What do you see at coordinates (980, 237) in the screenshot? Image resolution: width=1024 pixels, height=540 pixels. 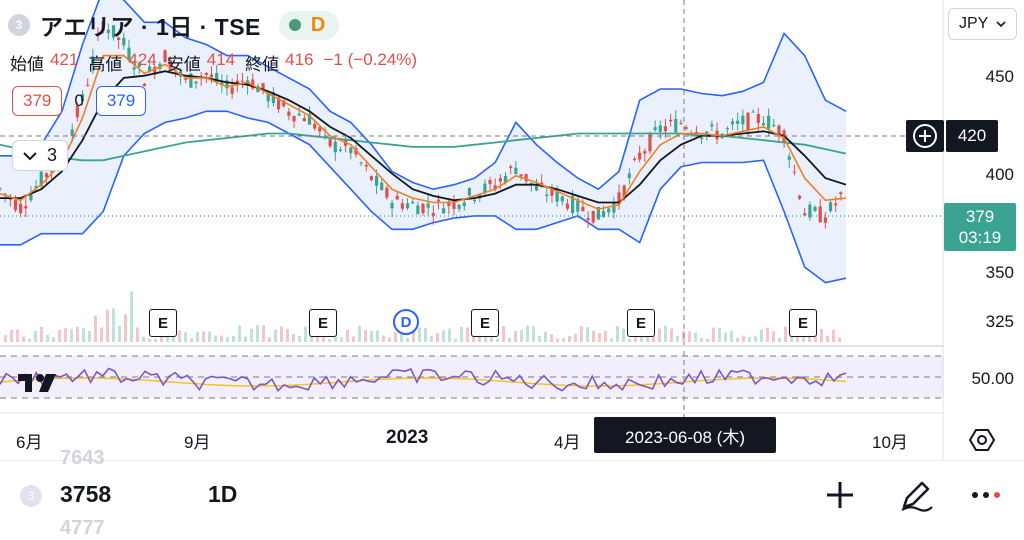 I see `bar-countdown: 03:19` at bounding box center [980, 237].